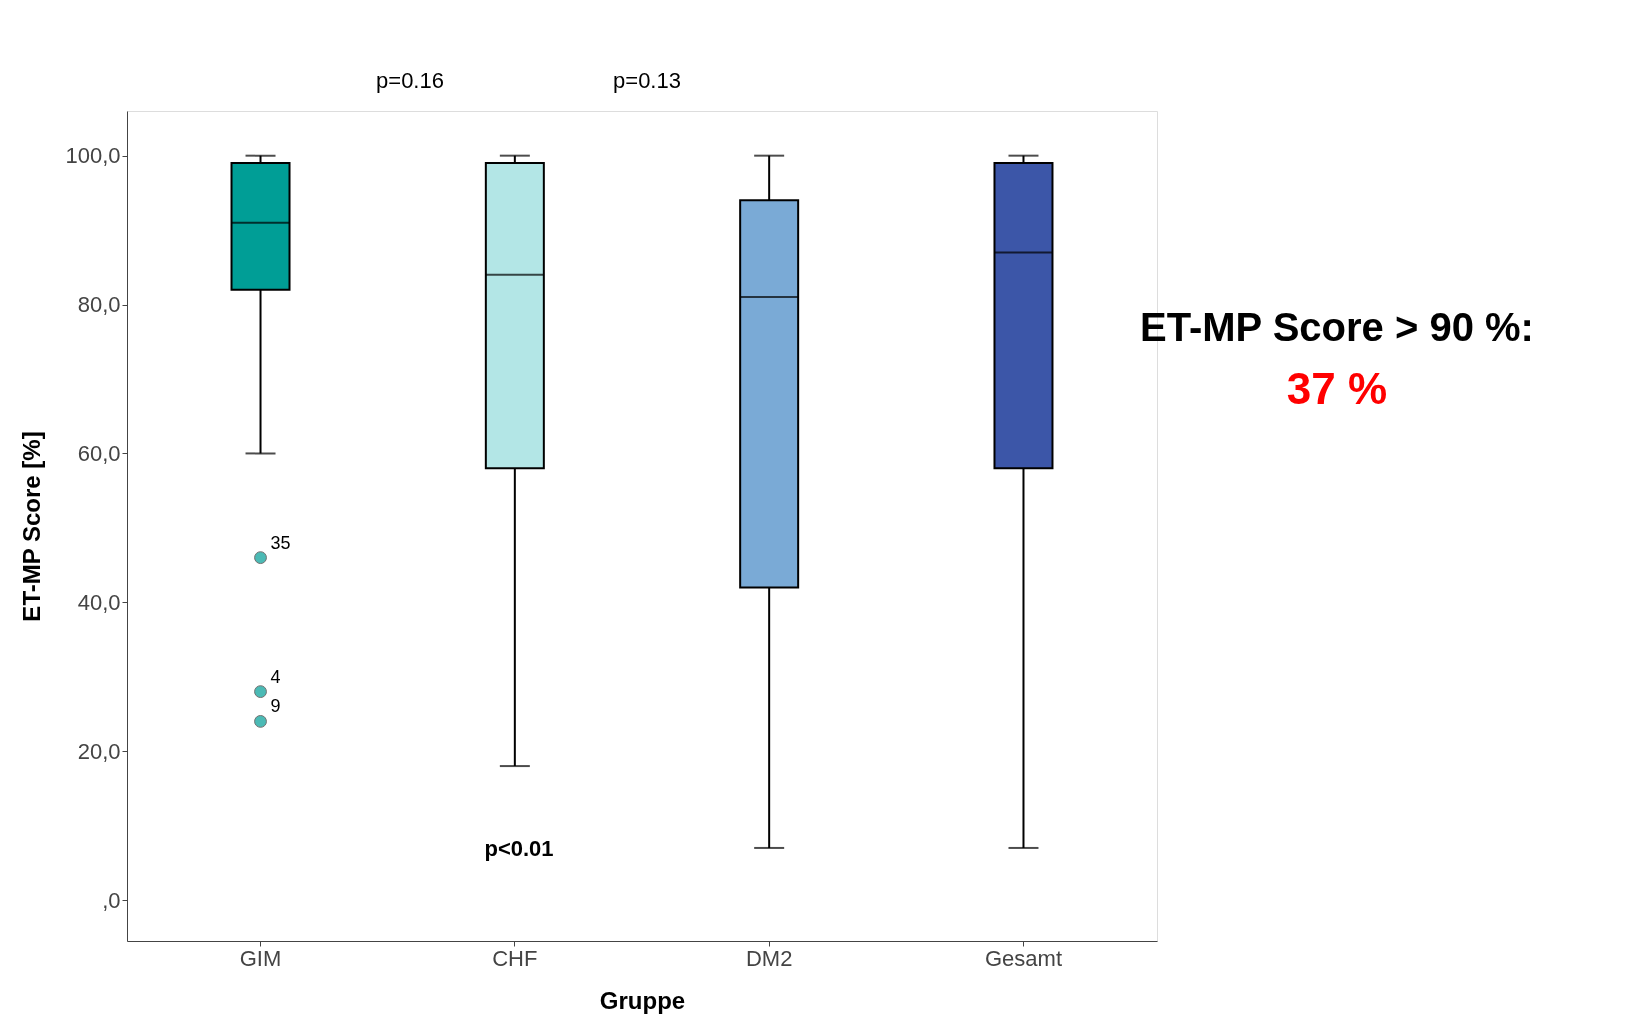  What do you see at coordinates (260, 958) in the screenshot?
I see `x-tick-label: GIM` at bounding box center [260, 958].